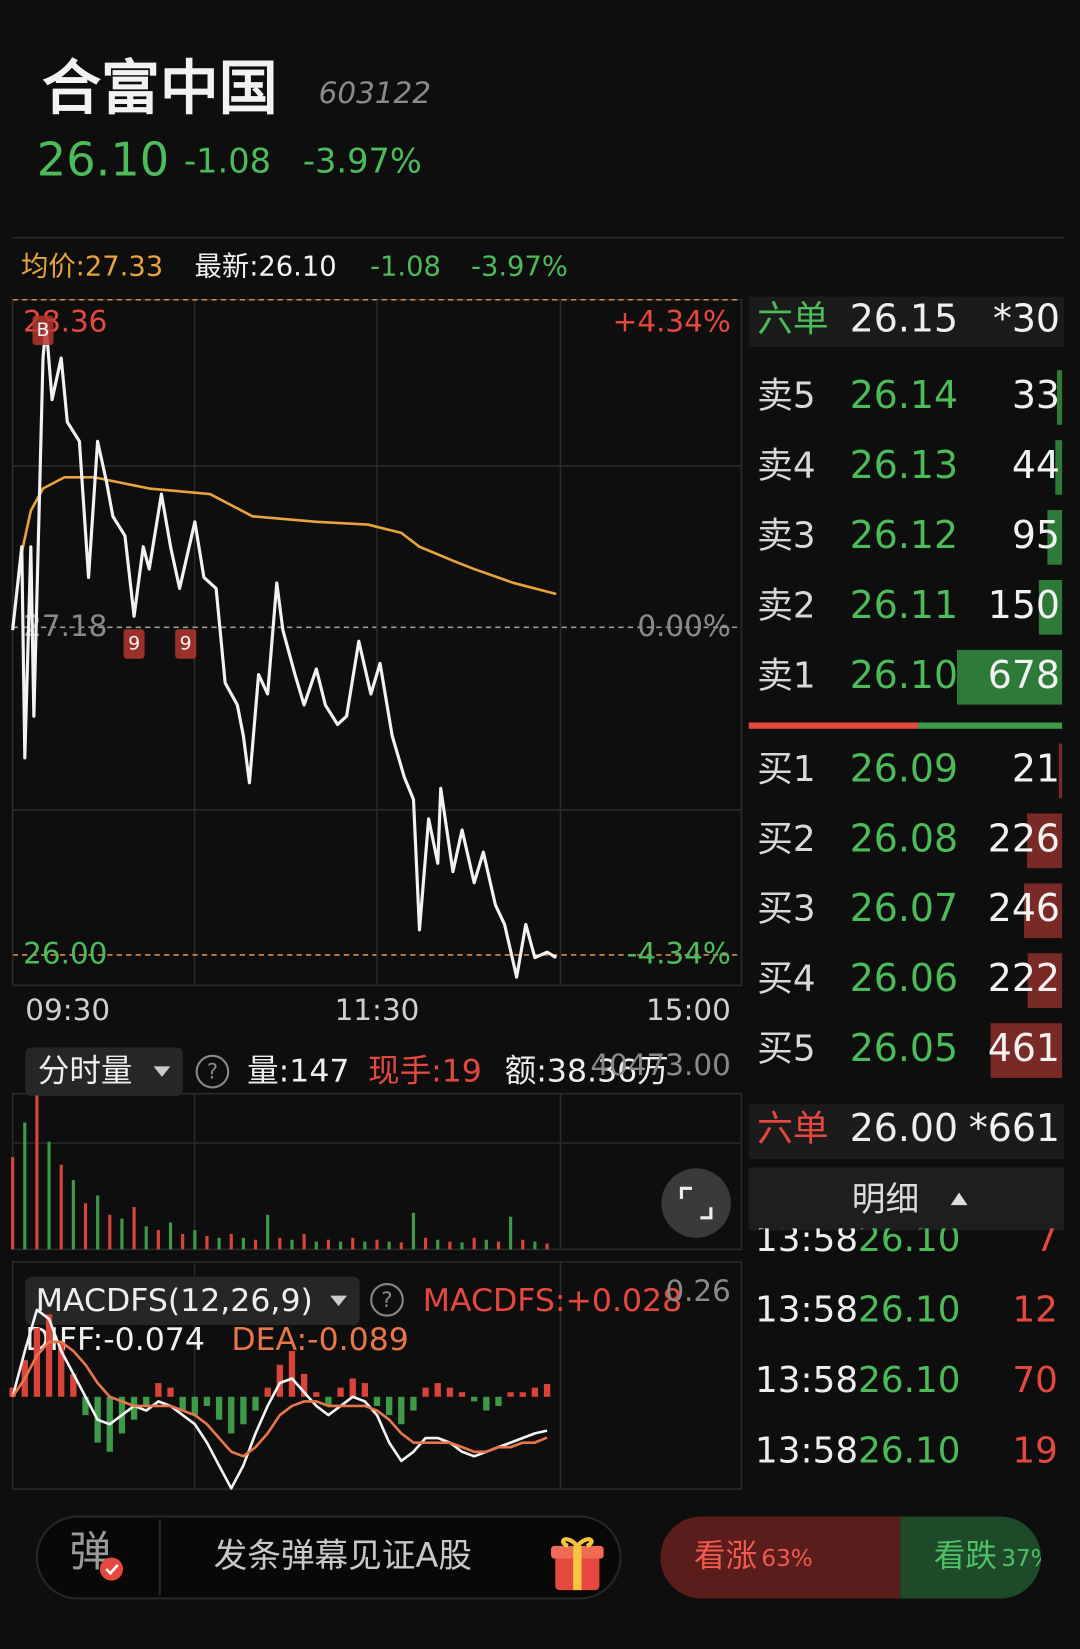  What do you see at coordinates (688, 1010) in the screenshot?
I see `x-tick-label: 15:00` at bounding box center [688, 1010].